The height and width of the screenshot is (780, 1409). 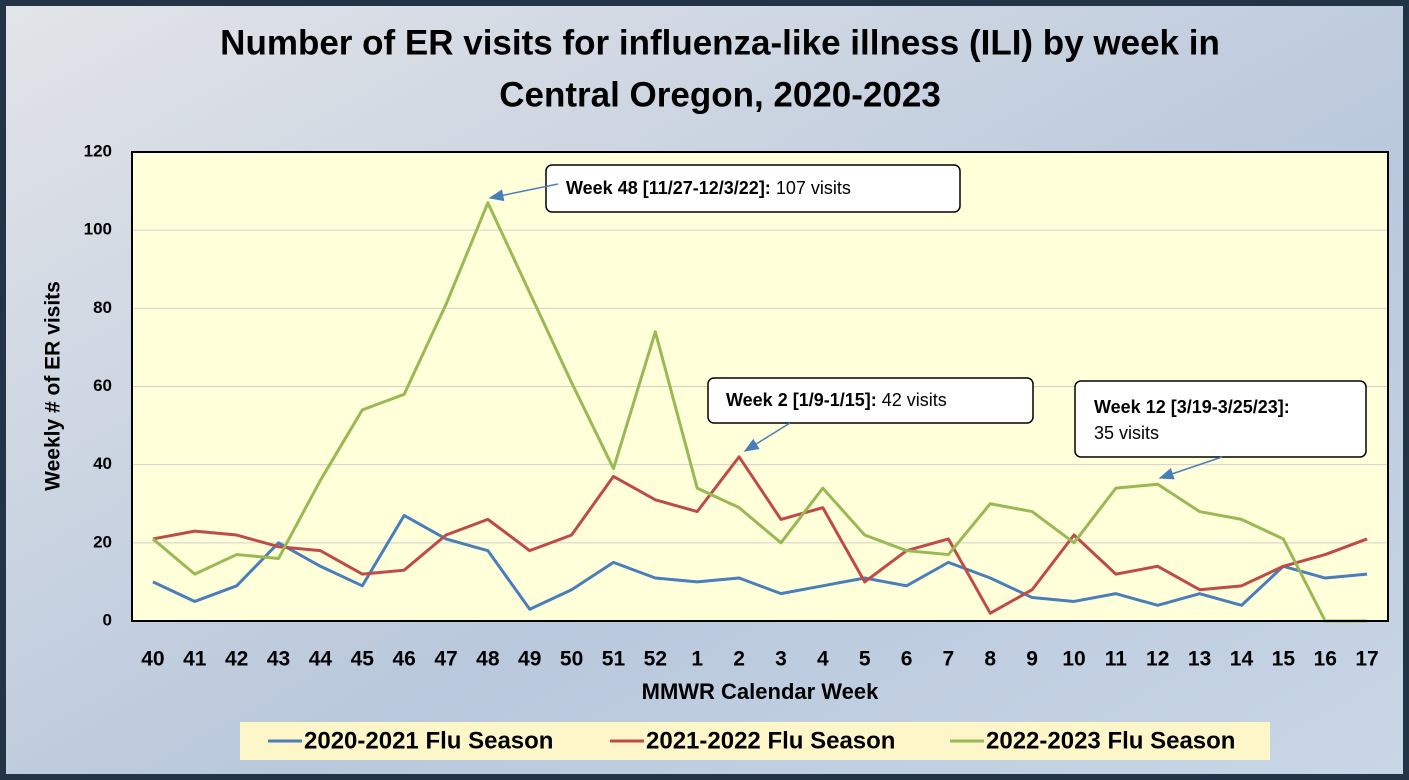 What do you see at coordinates (761, 691) in the screenshot?
I see `x-axis-label: MMWR Calendar Week` at bounding box center [761, 691].